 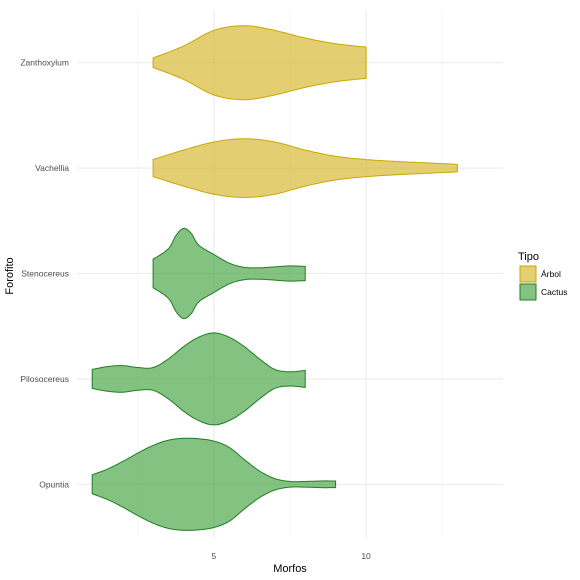 I want to click on legend-key-cactus, so click(x=528, y=292).